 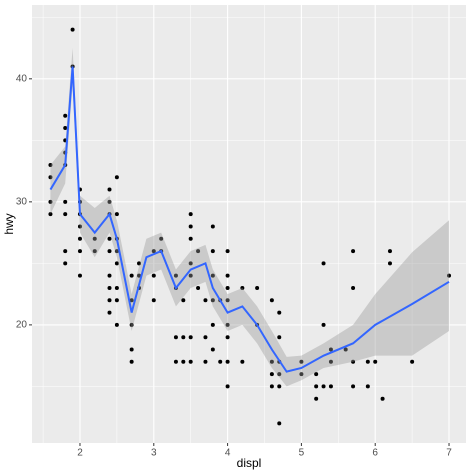 I want to click on x-tick-label: 2, so click(x=80, y=453).